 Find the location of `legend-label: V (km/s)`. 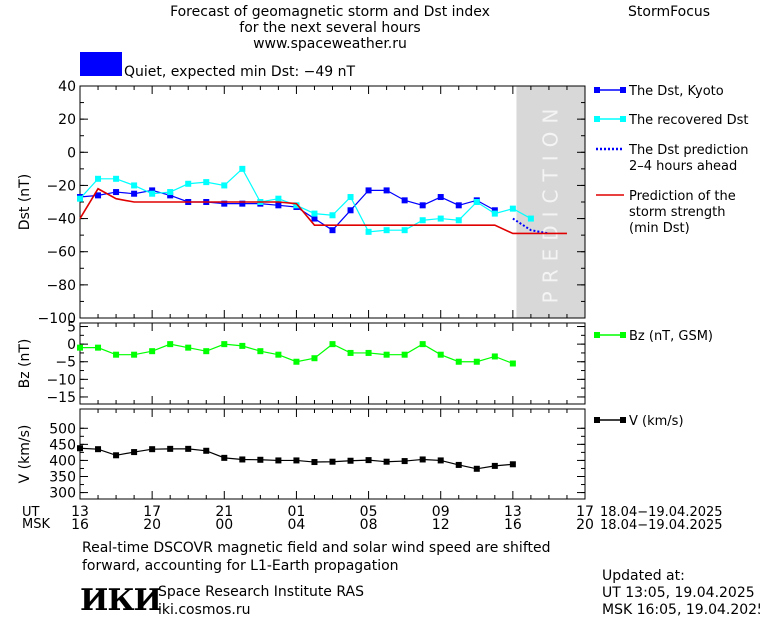

legend-label: V (km/s) is located at coordinates (656, 421).